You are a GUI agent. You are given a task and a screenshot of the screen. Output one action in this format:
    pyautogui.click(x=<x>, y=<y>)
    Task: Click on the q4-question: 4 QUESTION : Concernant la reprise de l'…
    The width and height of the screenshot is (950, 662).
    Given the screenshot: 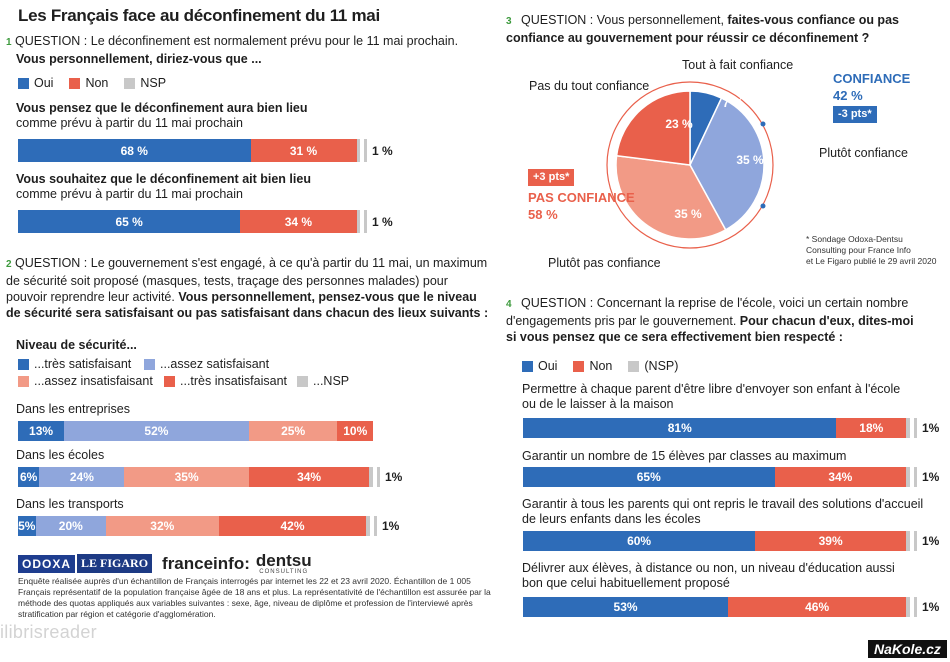 What is the action you would take?
    pyautogui.click(x=716, y=320)
    